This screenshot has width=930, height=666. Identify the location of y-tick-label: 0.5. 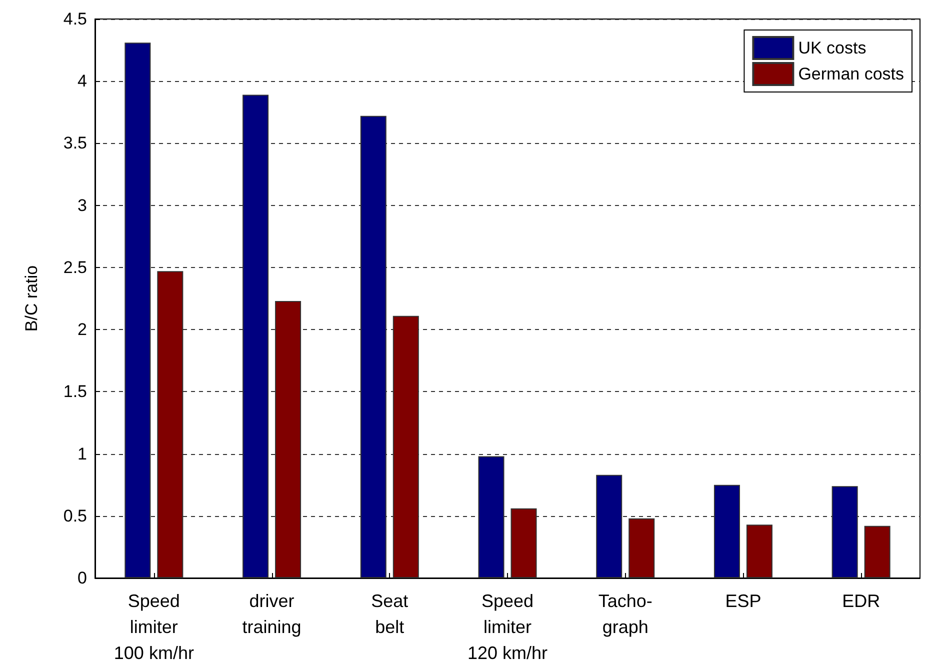
(75, 516).